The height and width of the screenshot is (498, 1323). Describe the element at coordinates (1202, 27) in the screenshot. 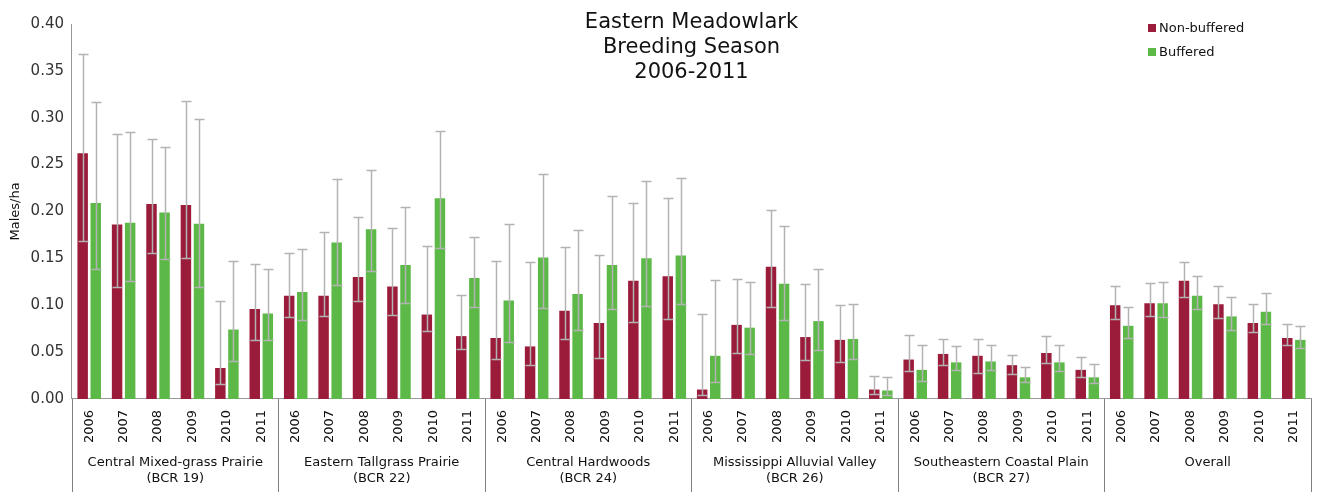

I see `legend-label: Non-buffered` at that location.